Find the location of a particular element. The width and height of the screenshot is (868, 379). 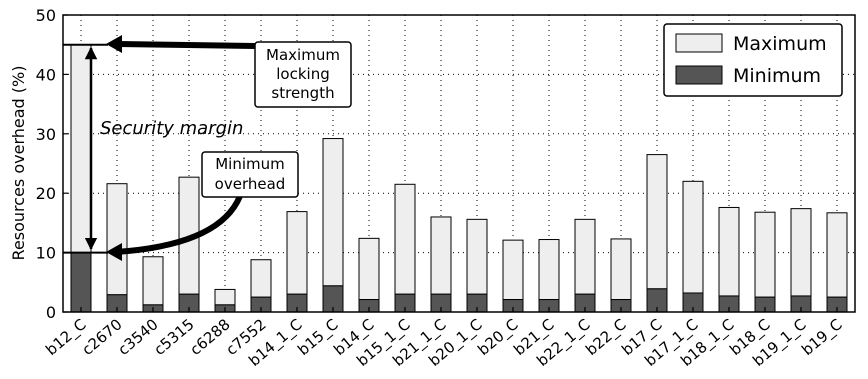

min-overhead-box: Minimum overhead is located at coordinates (250, 174).